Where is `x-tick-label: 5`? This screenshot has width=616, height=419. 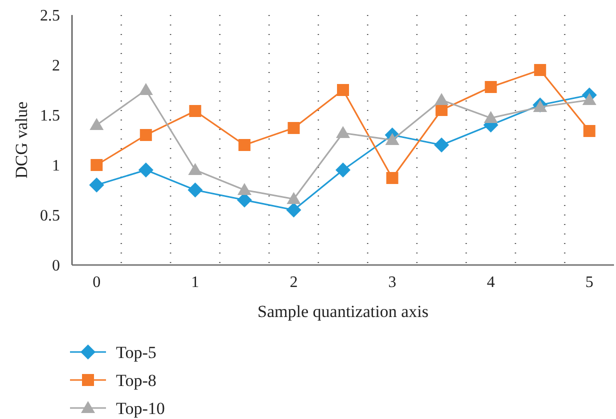 x-tick-label: 5 is located at coordinates (589, 282).